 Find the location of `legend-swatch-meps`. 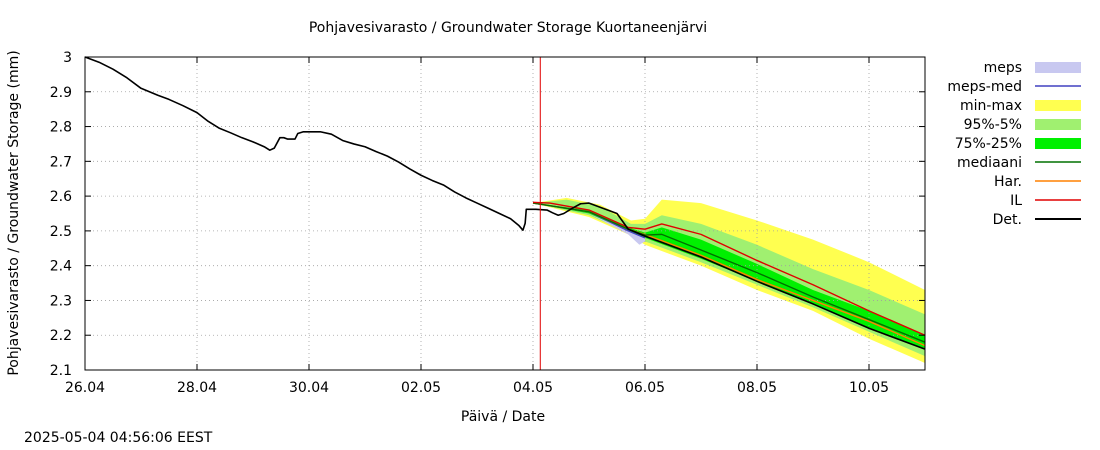

legend-swatch-meps is located at coordinates (1058, 67).